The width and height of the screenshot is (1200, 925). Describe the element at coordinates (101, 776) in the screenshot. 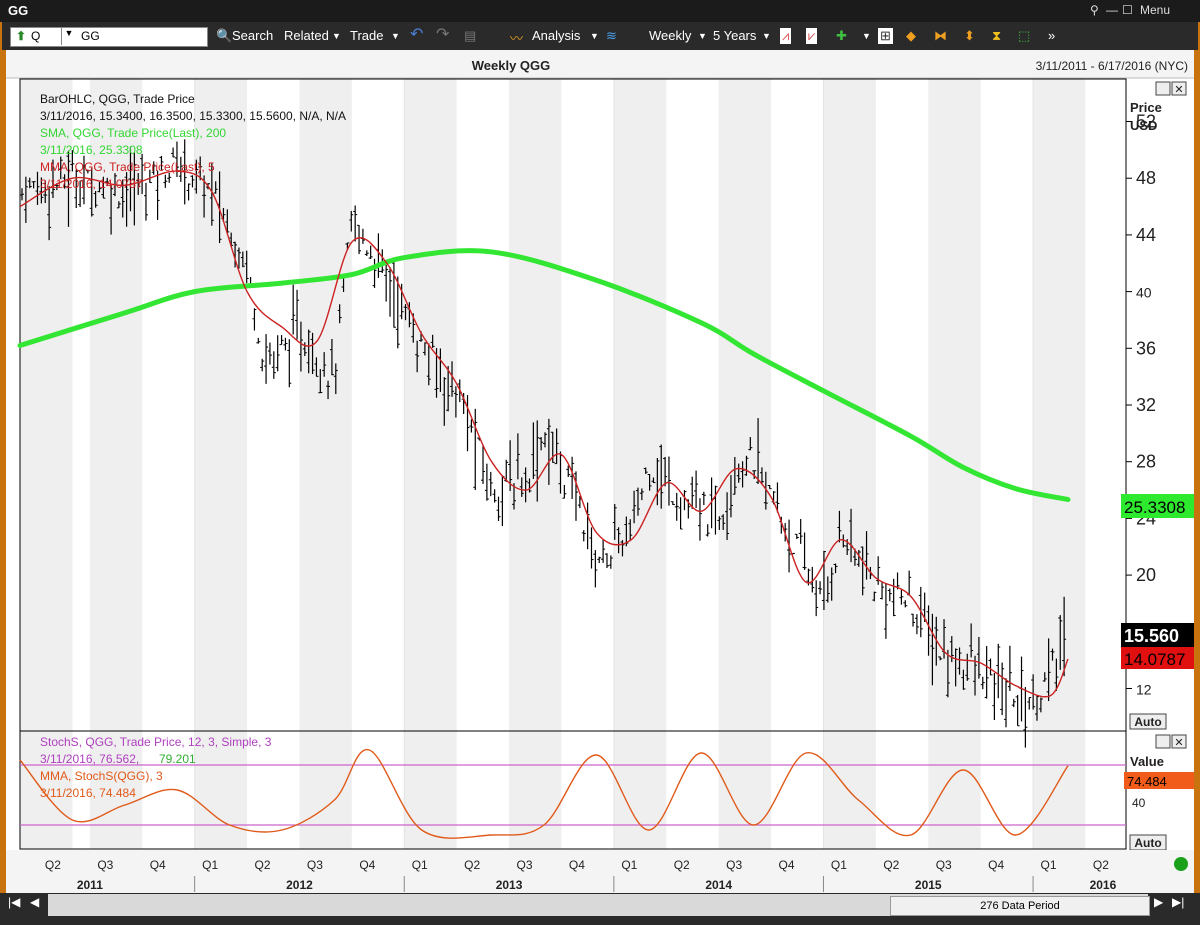

I see `legend-stoch-mma: MMA, StochS(QGG), 3` at that location.